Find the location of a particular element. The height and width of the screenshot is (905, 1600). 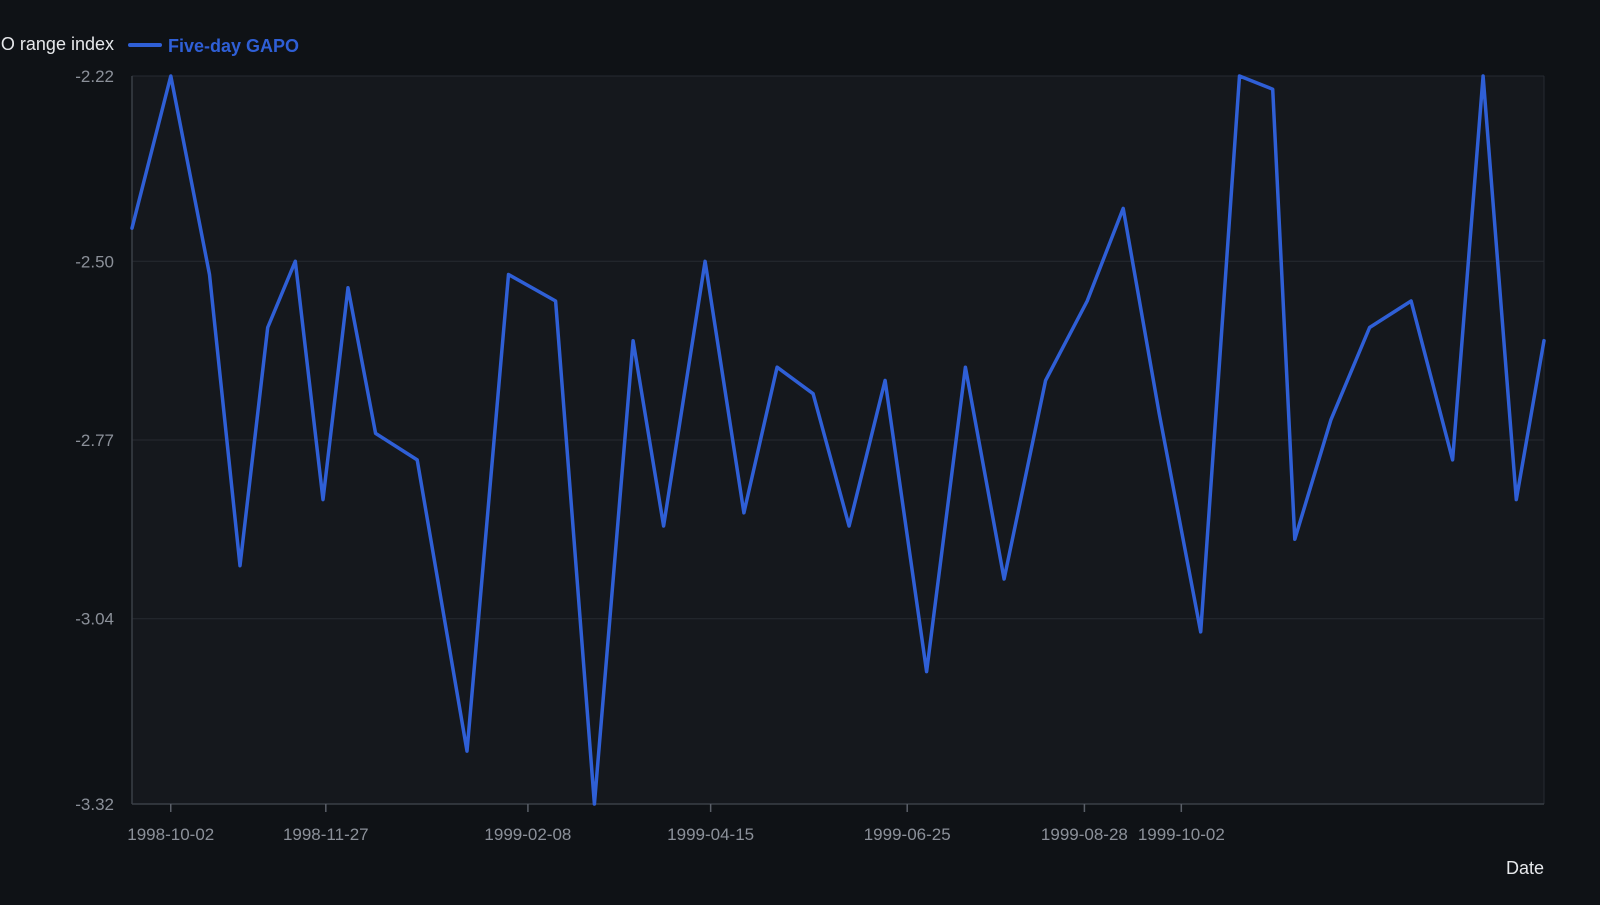

y-axis-ticks: -2.22 -2.50 -2.77 -3.04 -3.32 is located at coordinates (94, 440).